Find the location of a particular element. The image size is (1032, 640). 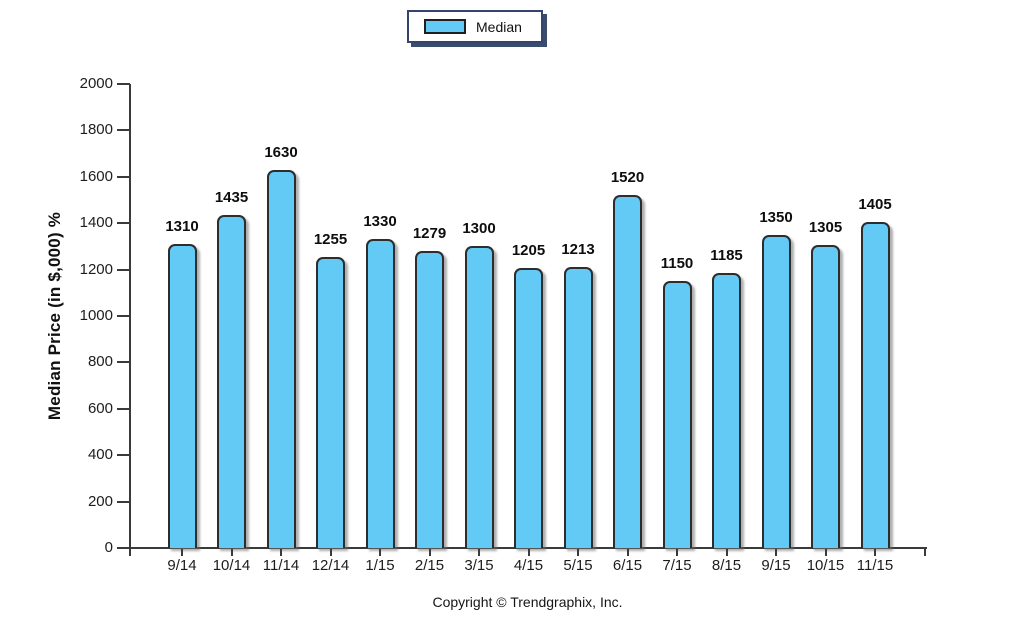

copyright-text: Copyright © Trendgraphix, Inc. is located at coordinates (527, 602).